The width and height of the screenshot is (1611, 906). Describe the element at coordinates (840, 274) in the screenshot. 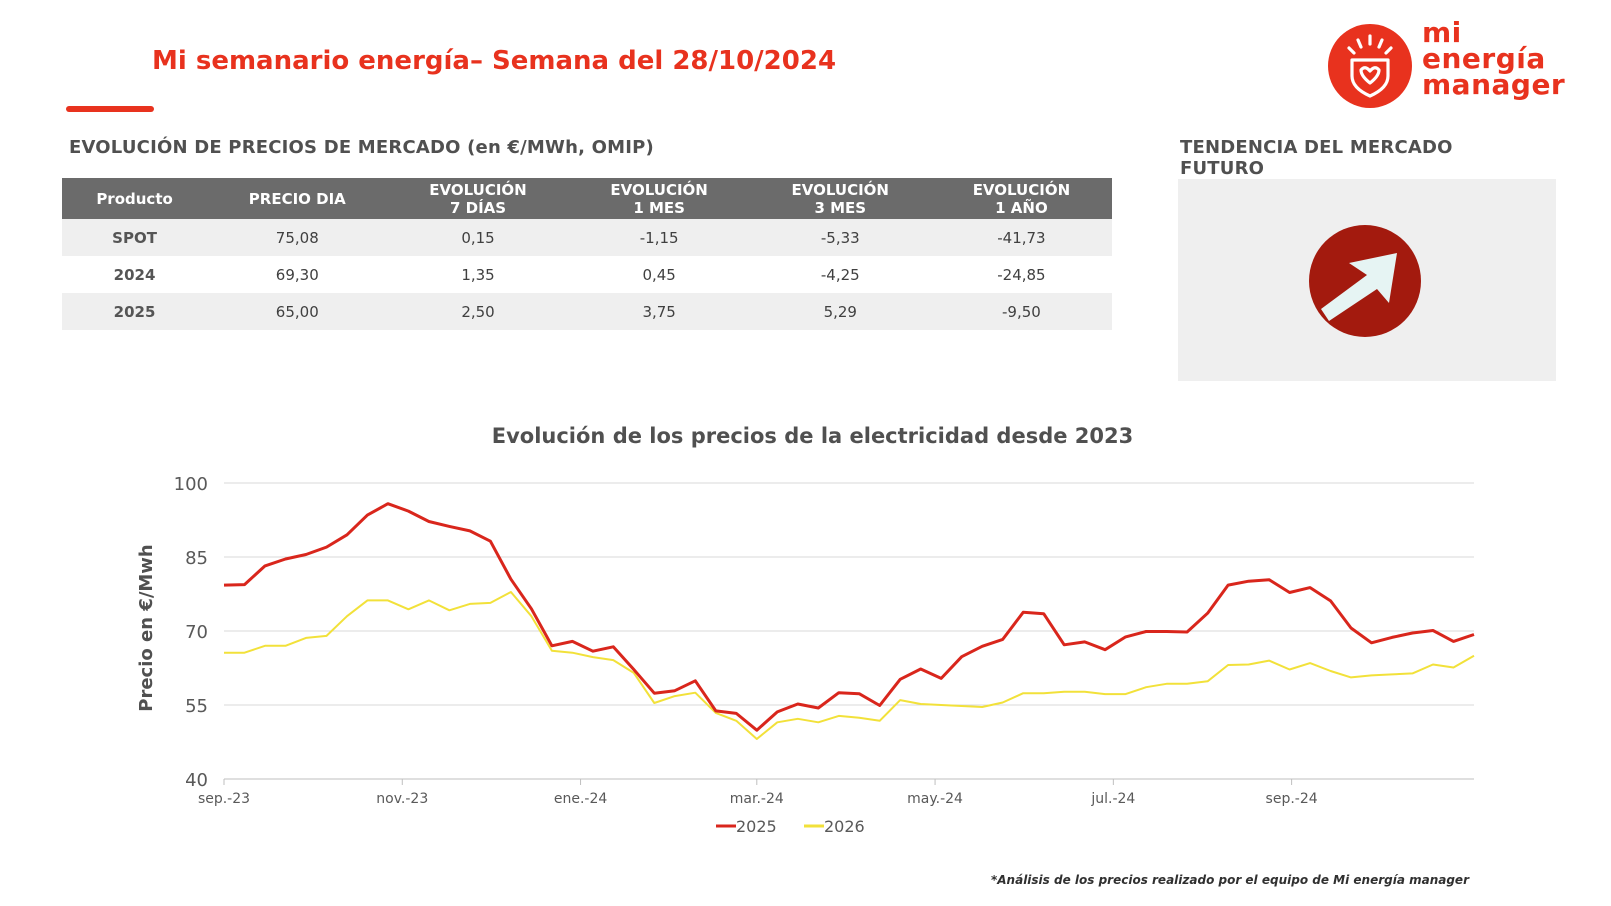

I see `table-cell: -4,25` at that location.